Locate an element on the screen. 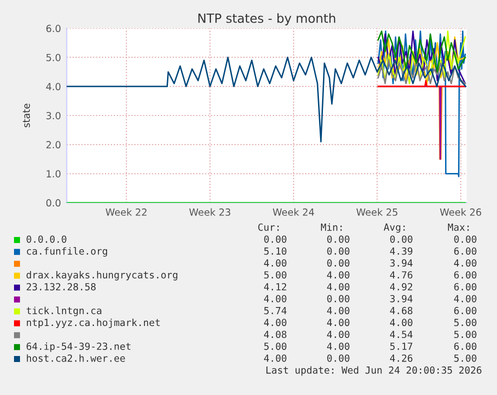  text: 4.08 is located at coordinates (275, 334).